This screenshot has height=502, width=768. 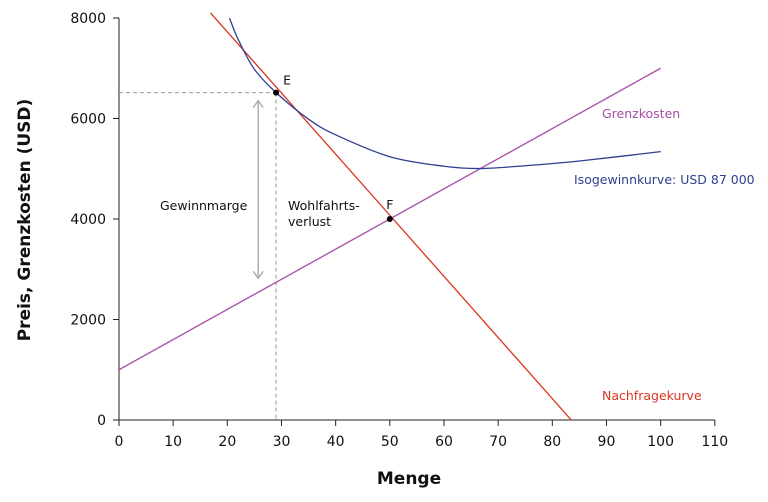 I want to click on point-e-label: E, so click(x=287, y=80).